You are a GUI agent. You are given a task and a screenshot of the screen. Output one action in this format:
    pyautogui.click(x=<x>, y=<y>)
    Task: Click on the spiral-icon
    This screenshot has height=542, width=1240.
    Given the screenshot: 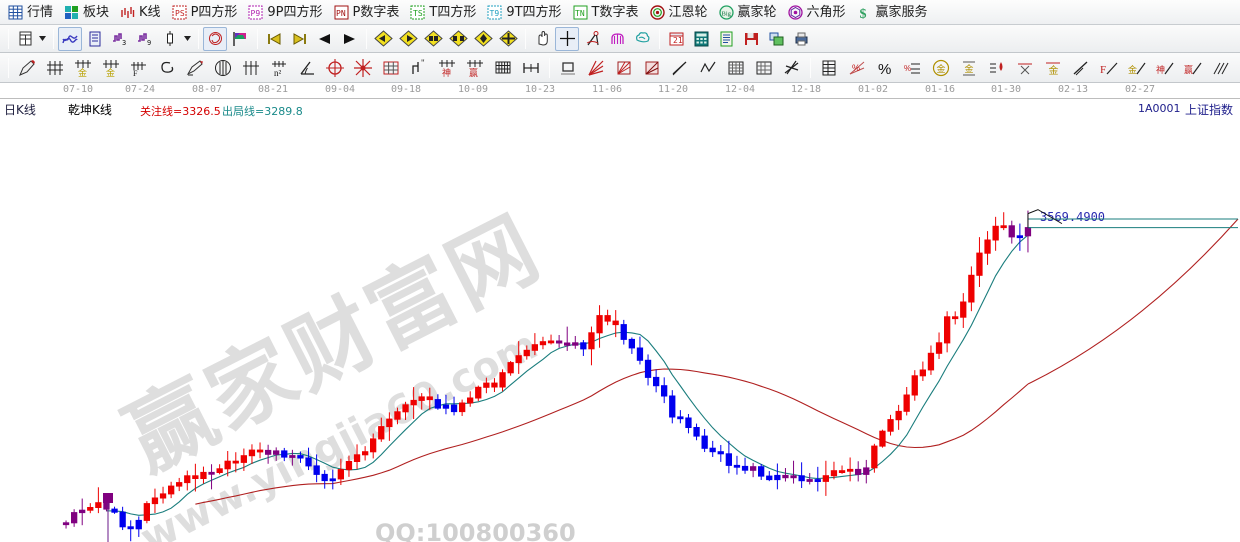 What is the action you would take?
    pyautogui.click(x=166, y=68)
    